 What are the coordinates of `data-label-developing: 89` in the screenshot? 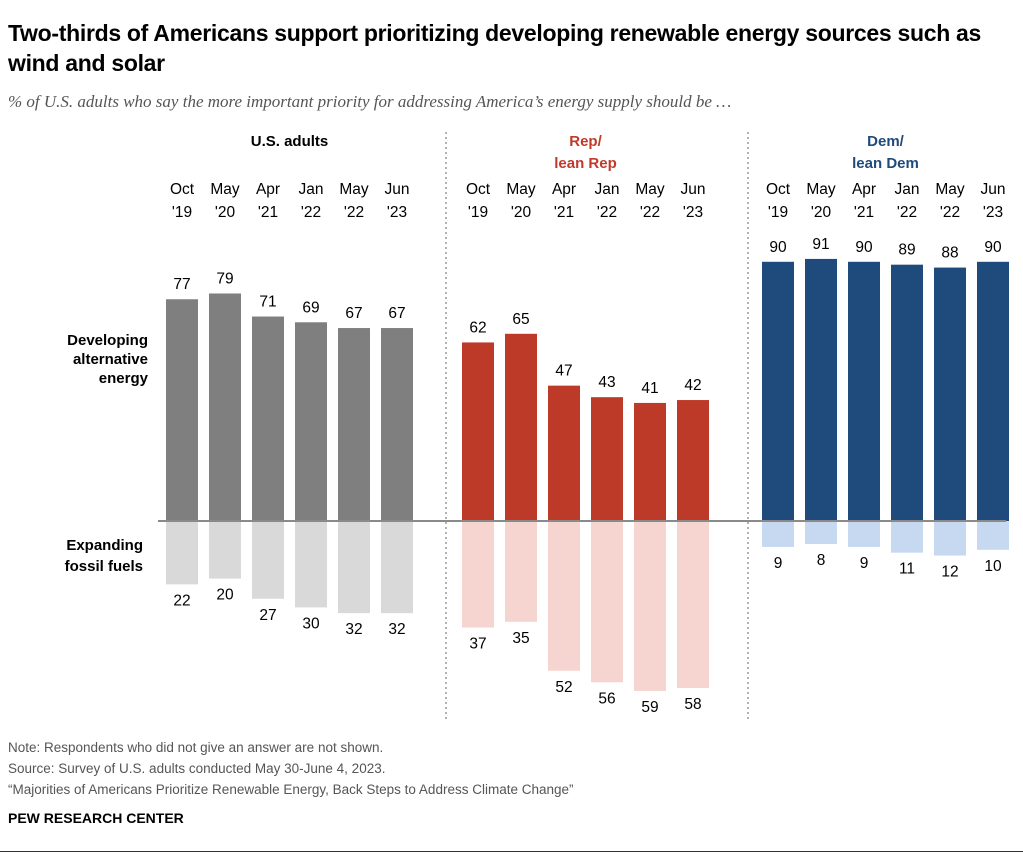 It's located at (906, 250).